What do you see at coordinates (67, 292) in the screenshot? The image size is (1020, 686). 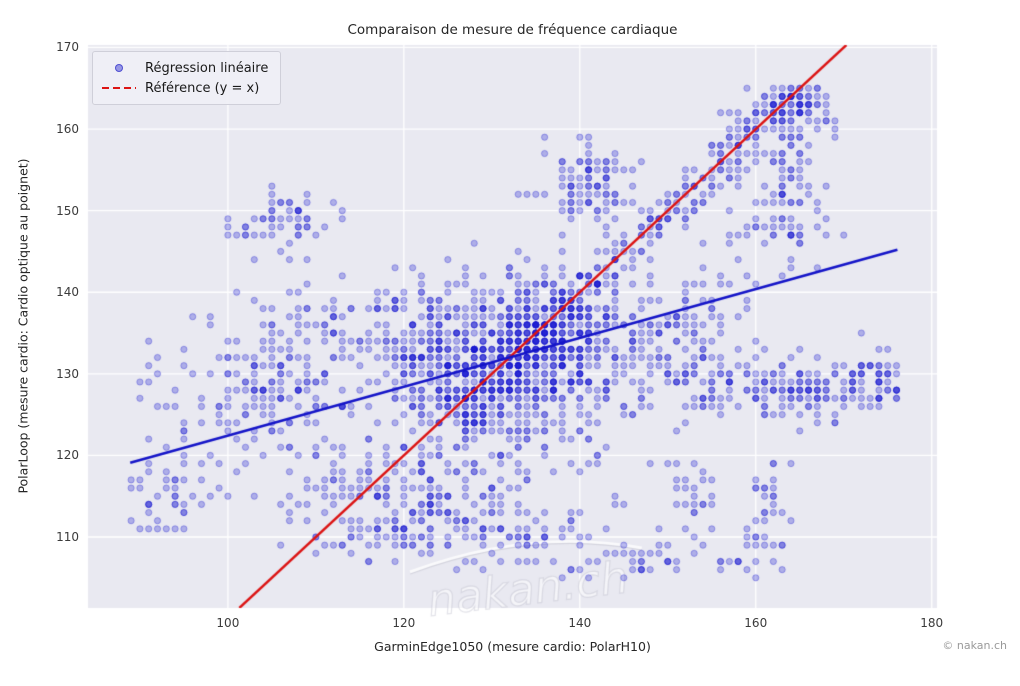 I see `y-tick-label: 140` at bounding box center [67, 292].